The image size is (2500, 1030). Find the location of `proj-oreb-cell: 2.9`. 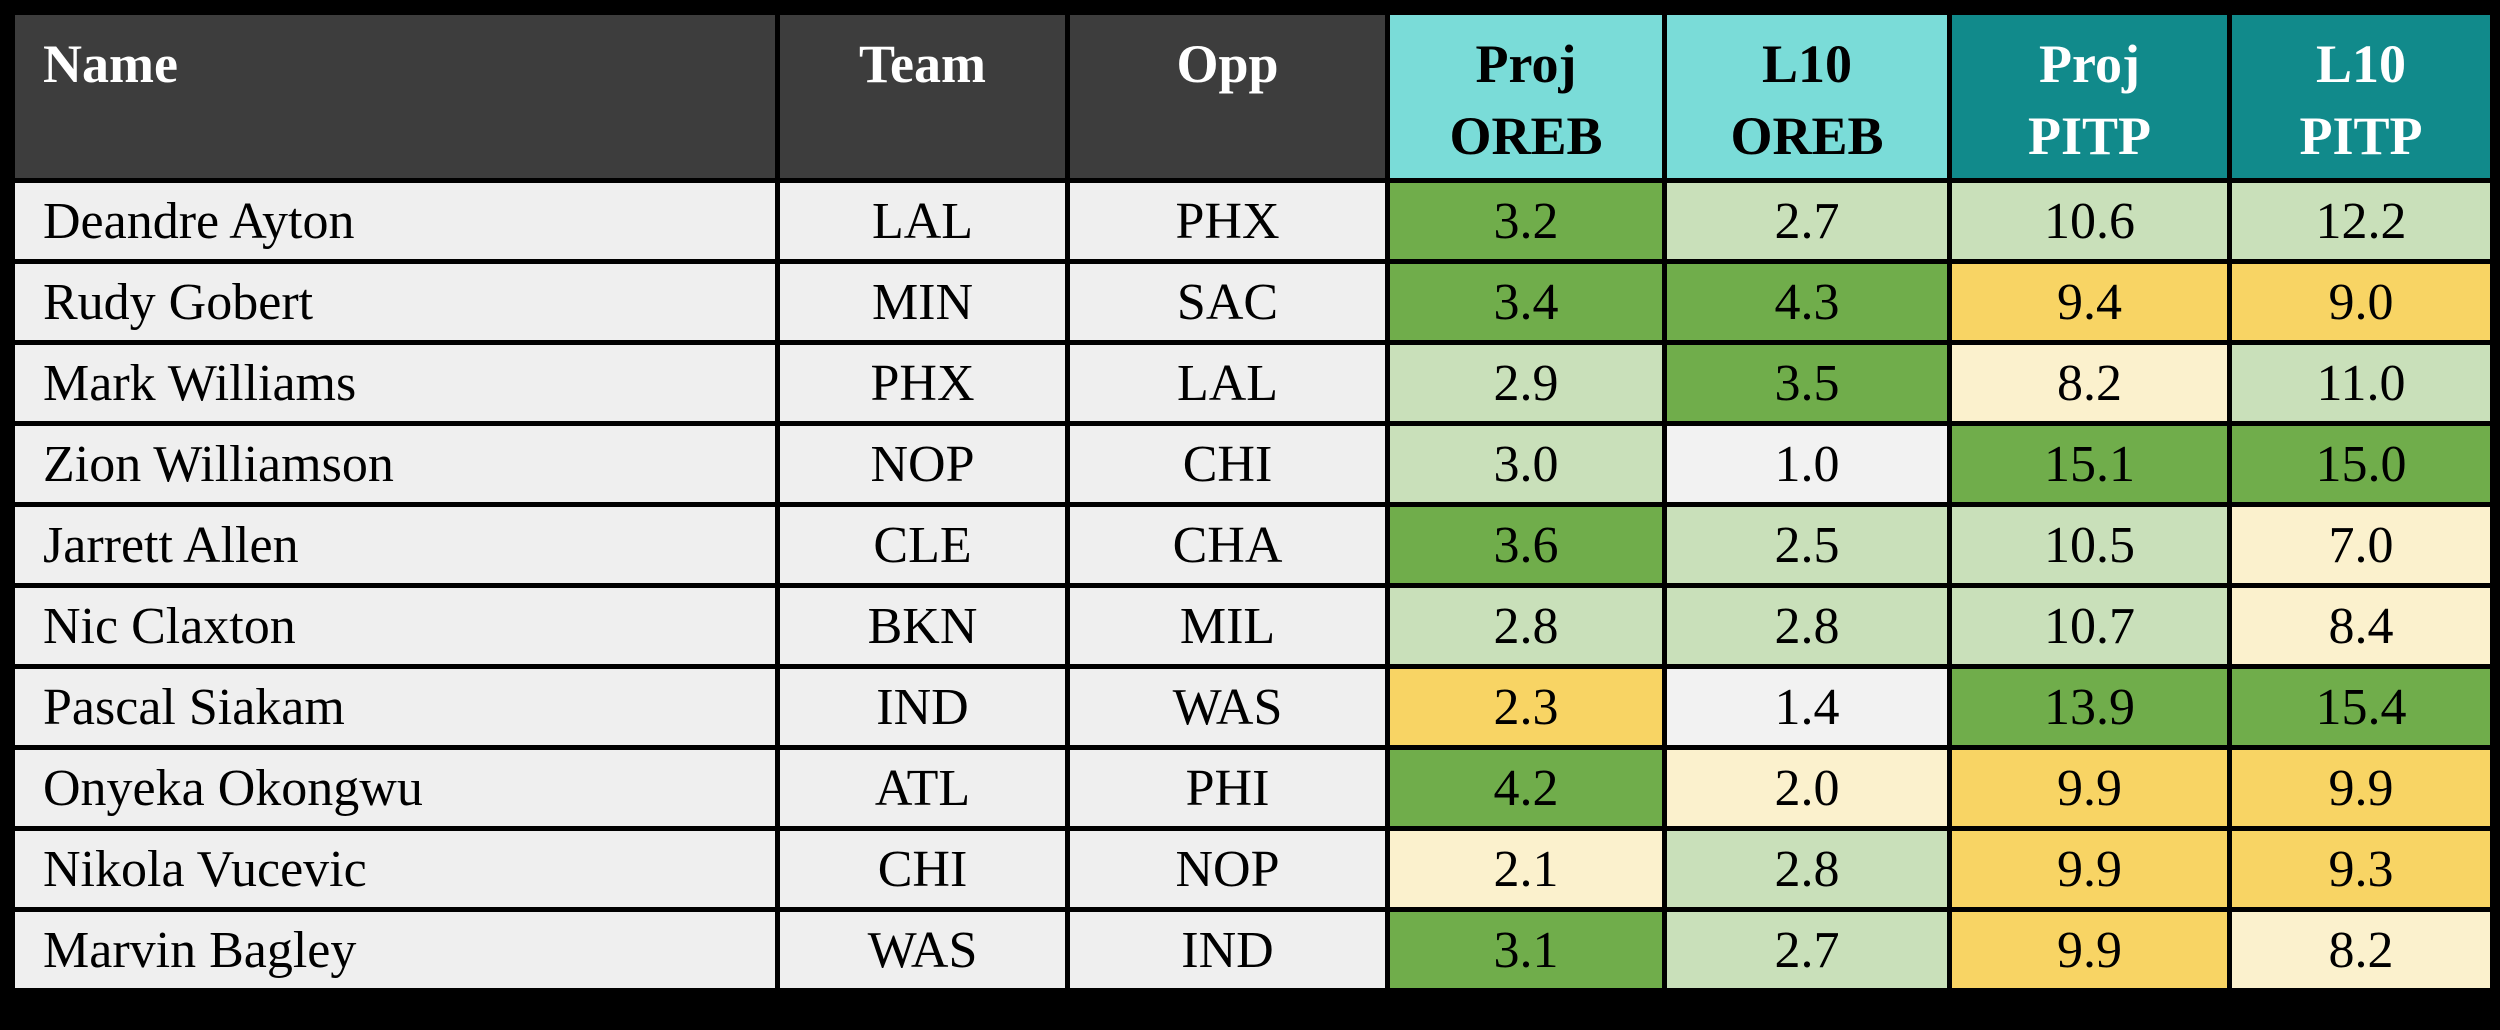

proj-oreb-cell: 2.9 is located at coordinates (1526, 383).